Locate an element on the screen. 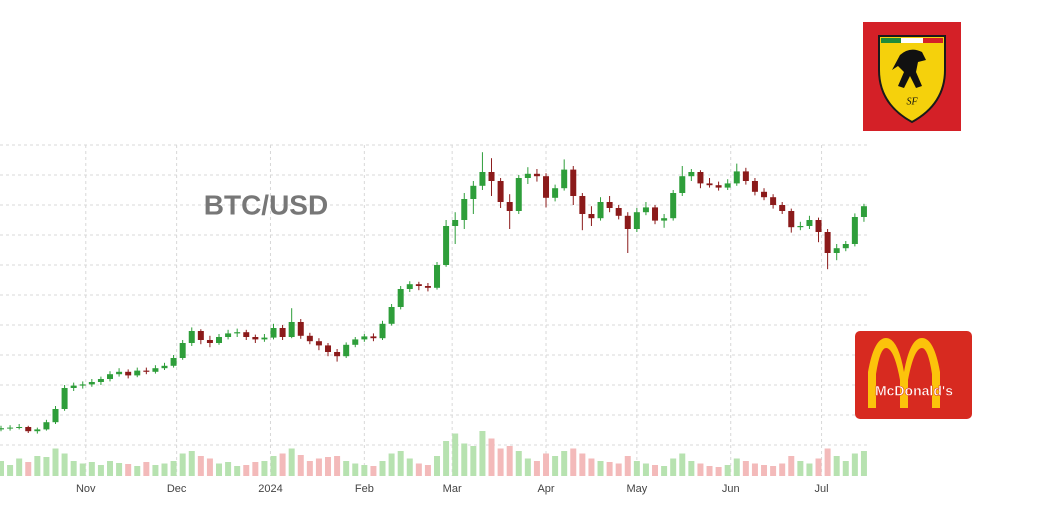 The image size is (1056, 508). mcdonalds-logo: McDonald's is located at coordinates (913, 375).